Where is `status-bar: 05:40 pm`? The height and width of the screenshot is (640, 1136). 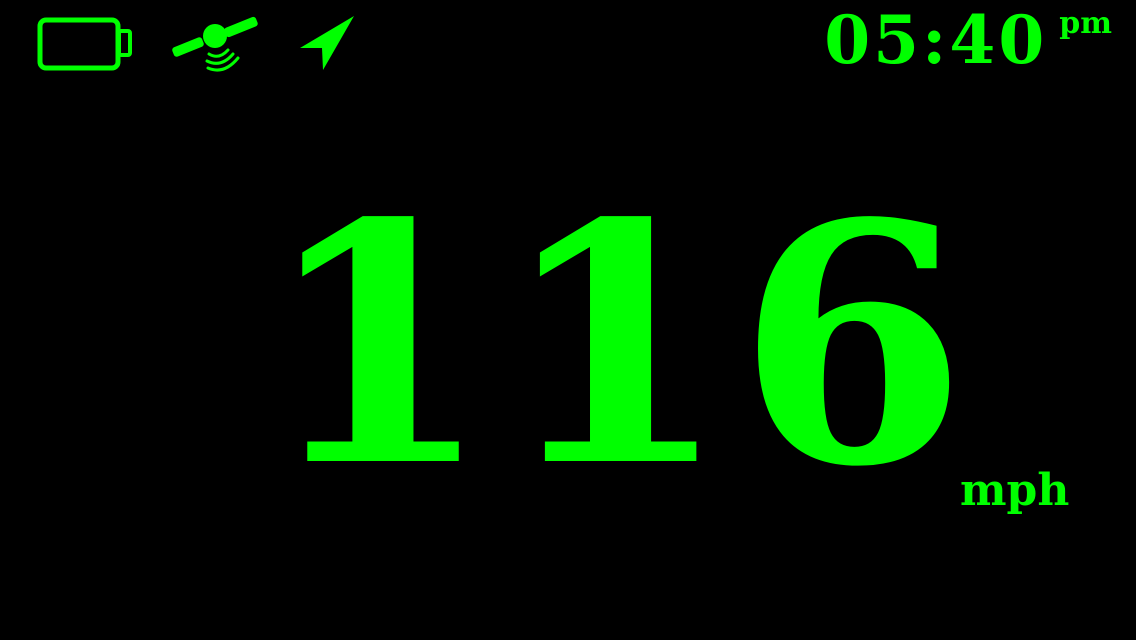
status-bar: 05:40 pm is located at coordinates (568, 45).